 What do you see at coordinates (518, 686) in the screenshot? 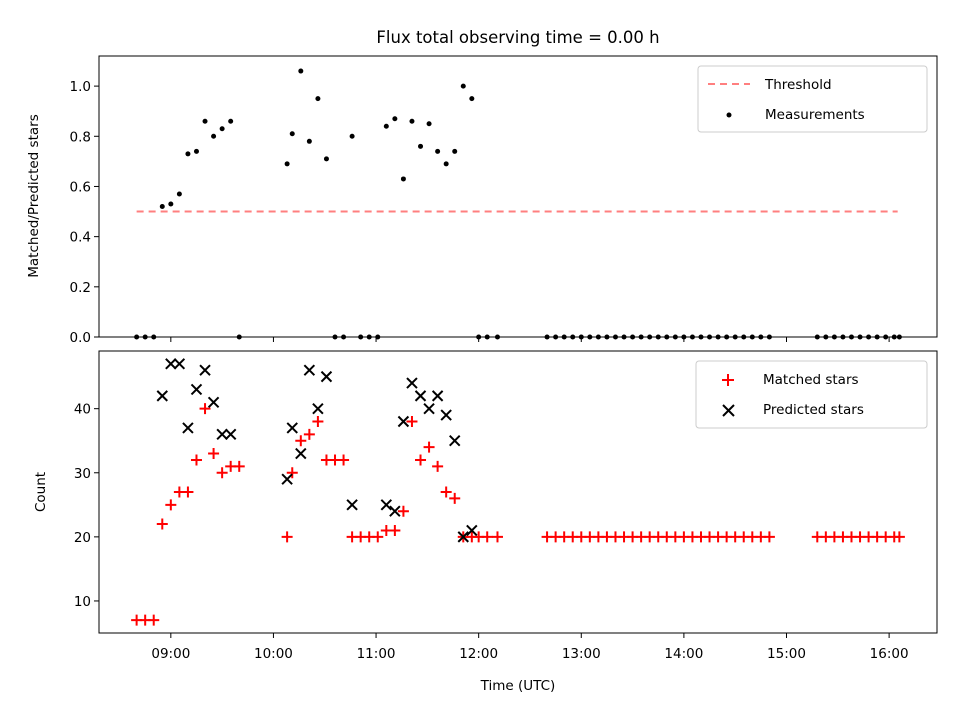
I see `x-axis-label: Time (UTC)` at bounding box center [518, 686].